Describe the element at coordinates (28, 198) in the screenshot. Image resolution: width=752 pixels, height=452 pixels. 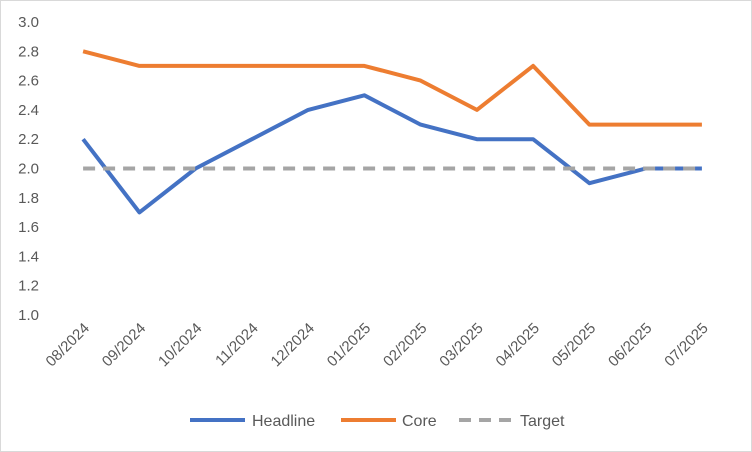
I see `y-tick-label: 1.8` at that location.